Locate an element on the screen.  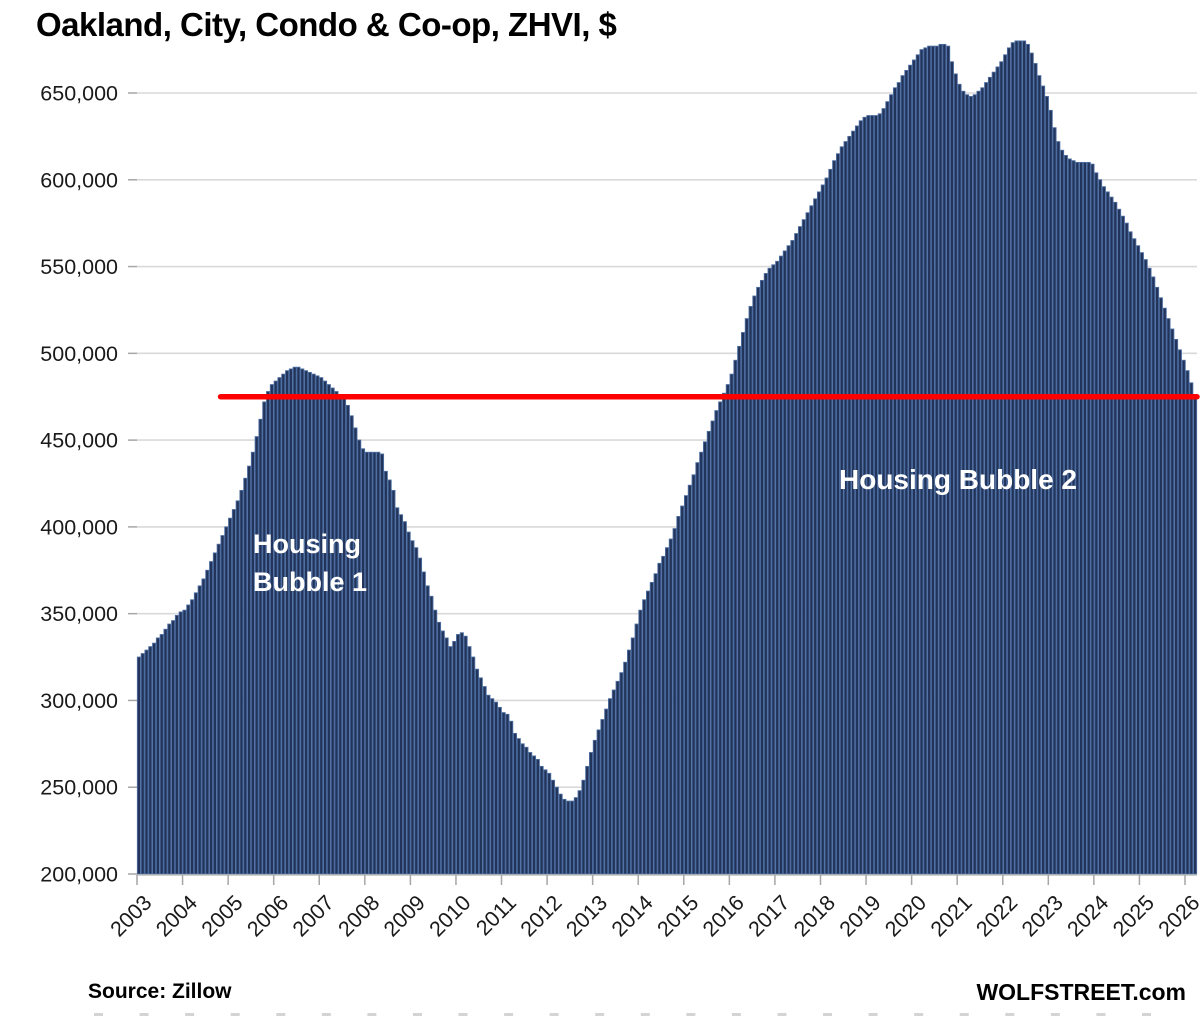
x-axis-label: 2024 is located at coordinates (1088, 916).